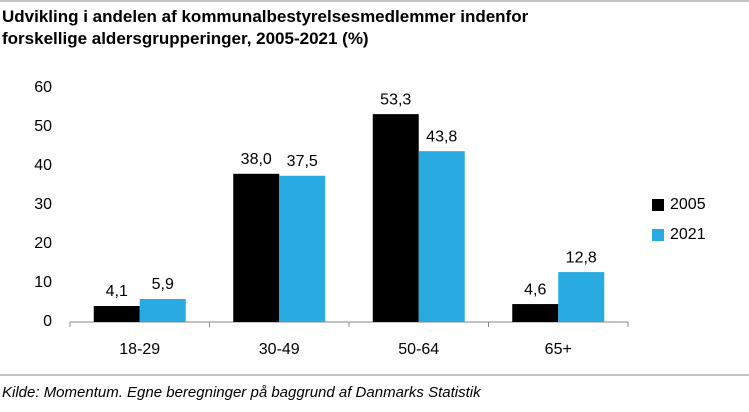  I want to click on value-label: 38,0, so click(256, 159).